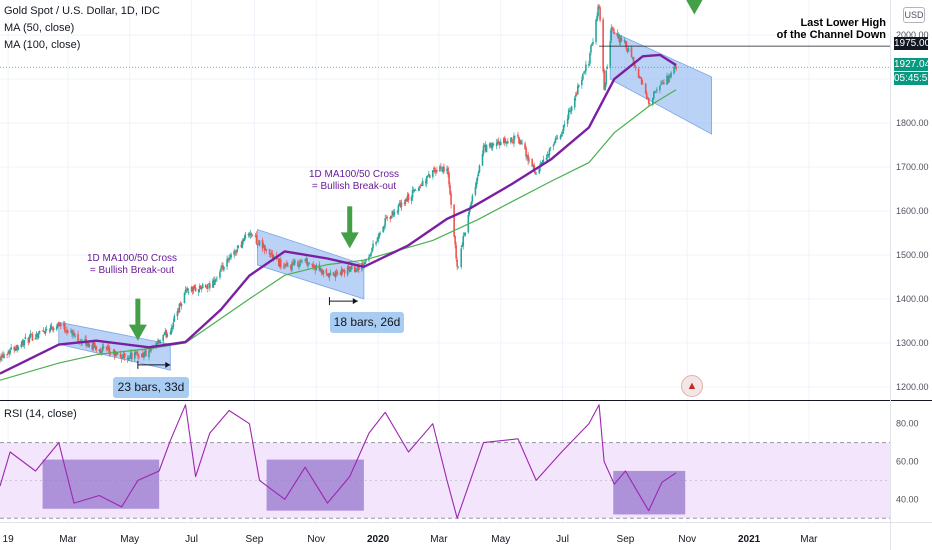 Image resolution: width=932 pixels, height=550 pixels. What do you see at coordinates (809, 539) in the screenshot?
I see `time-tick-label: Mar` at bounding box center [809, 539].